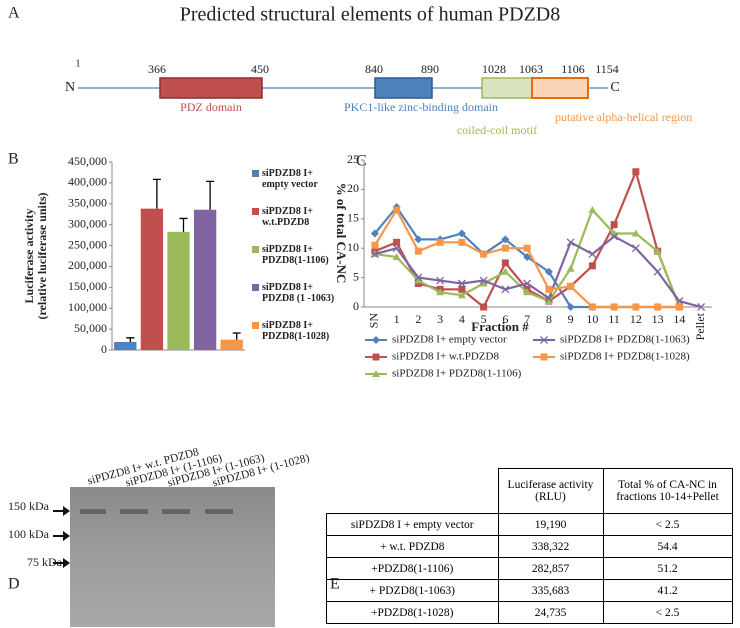  Describe the element at coordinates (61, 511) in the screenshot. I see `marker-arrow` at that location.